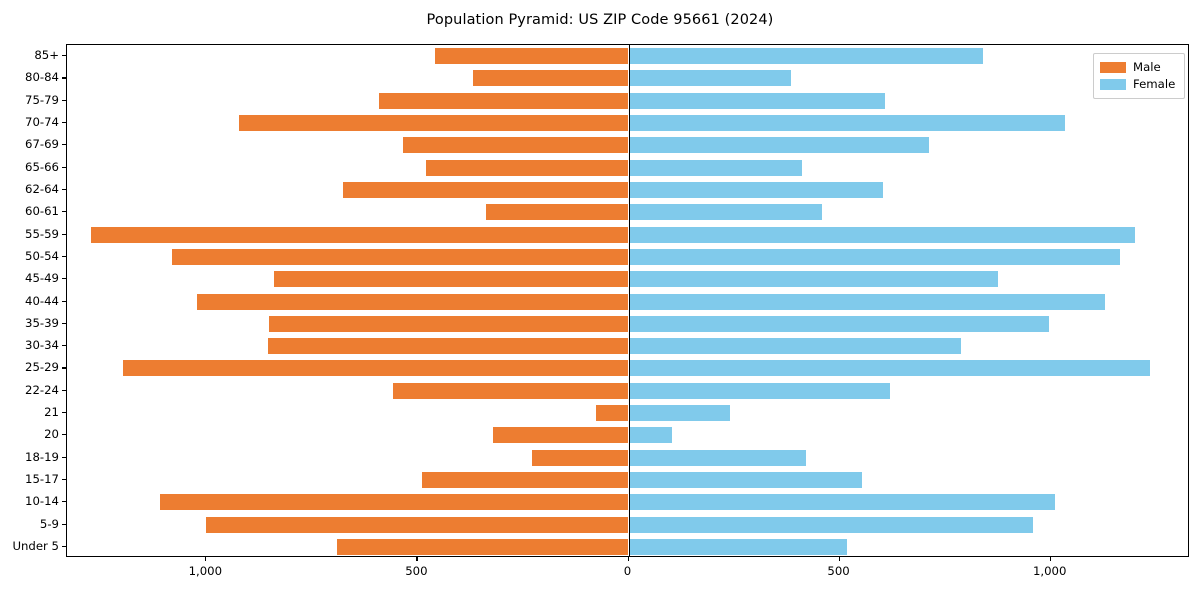 The height and width of the screenshot is (600, 1200). What do you see at coordinates (42, 122) in the screenshot?
I see `y-axis-tick-label: 70-74` at bounding box center [42, 122].